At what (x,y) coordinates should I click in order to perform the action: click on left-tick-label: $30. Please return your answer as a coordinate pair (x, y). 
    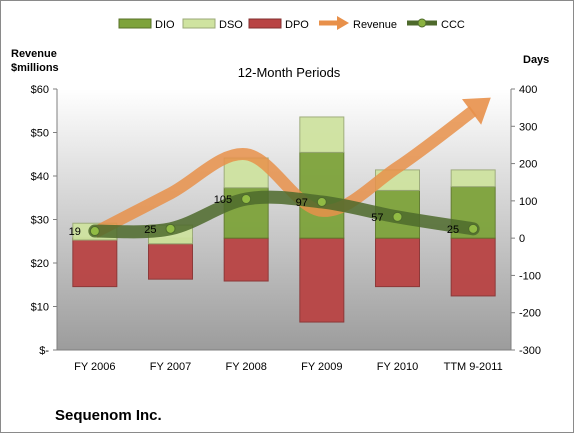
    Looking at the image, I should click on (40, 221).